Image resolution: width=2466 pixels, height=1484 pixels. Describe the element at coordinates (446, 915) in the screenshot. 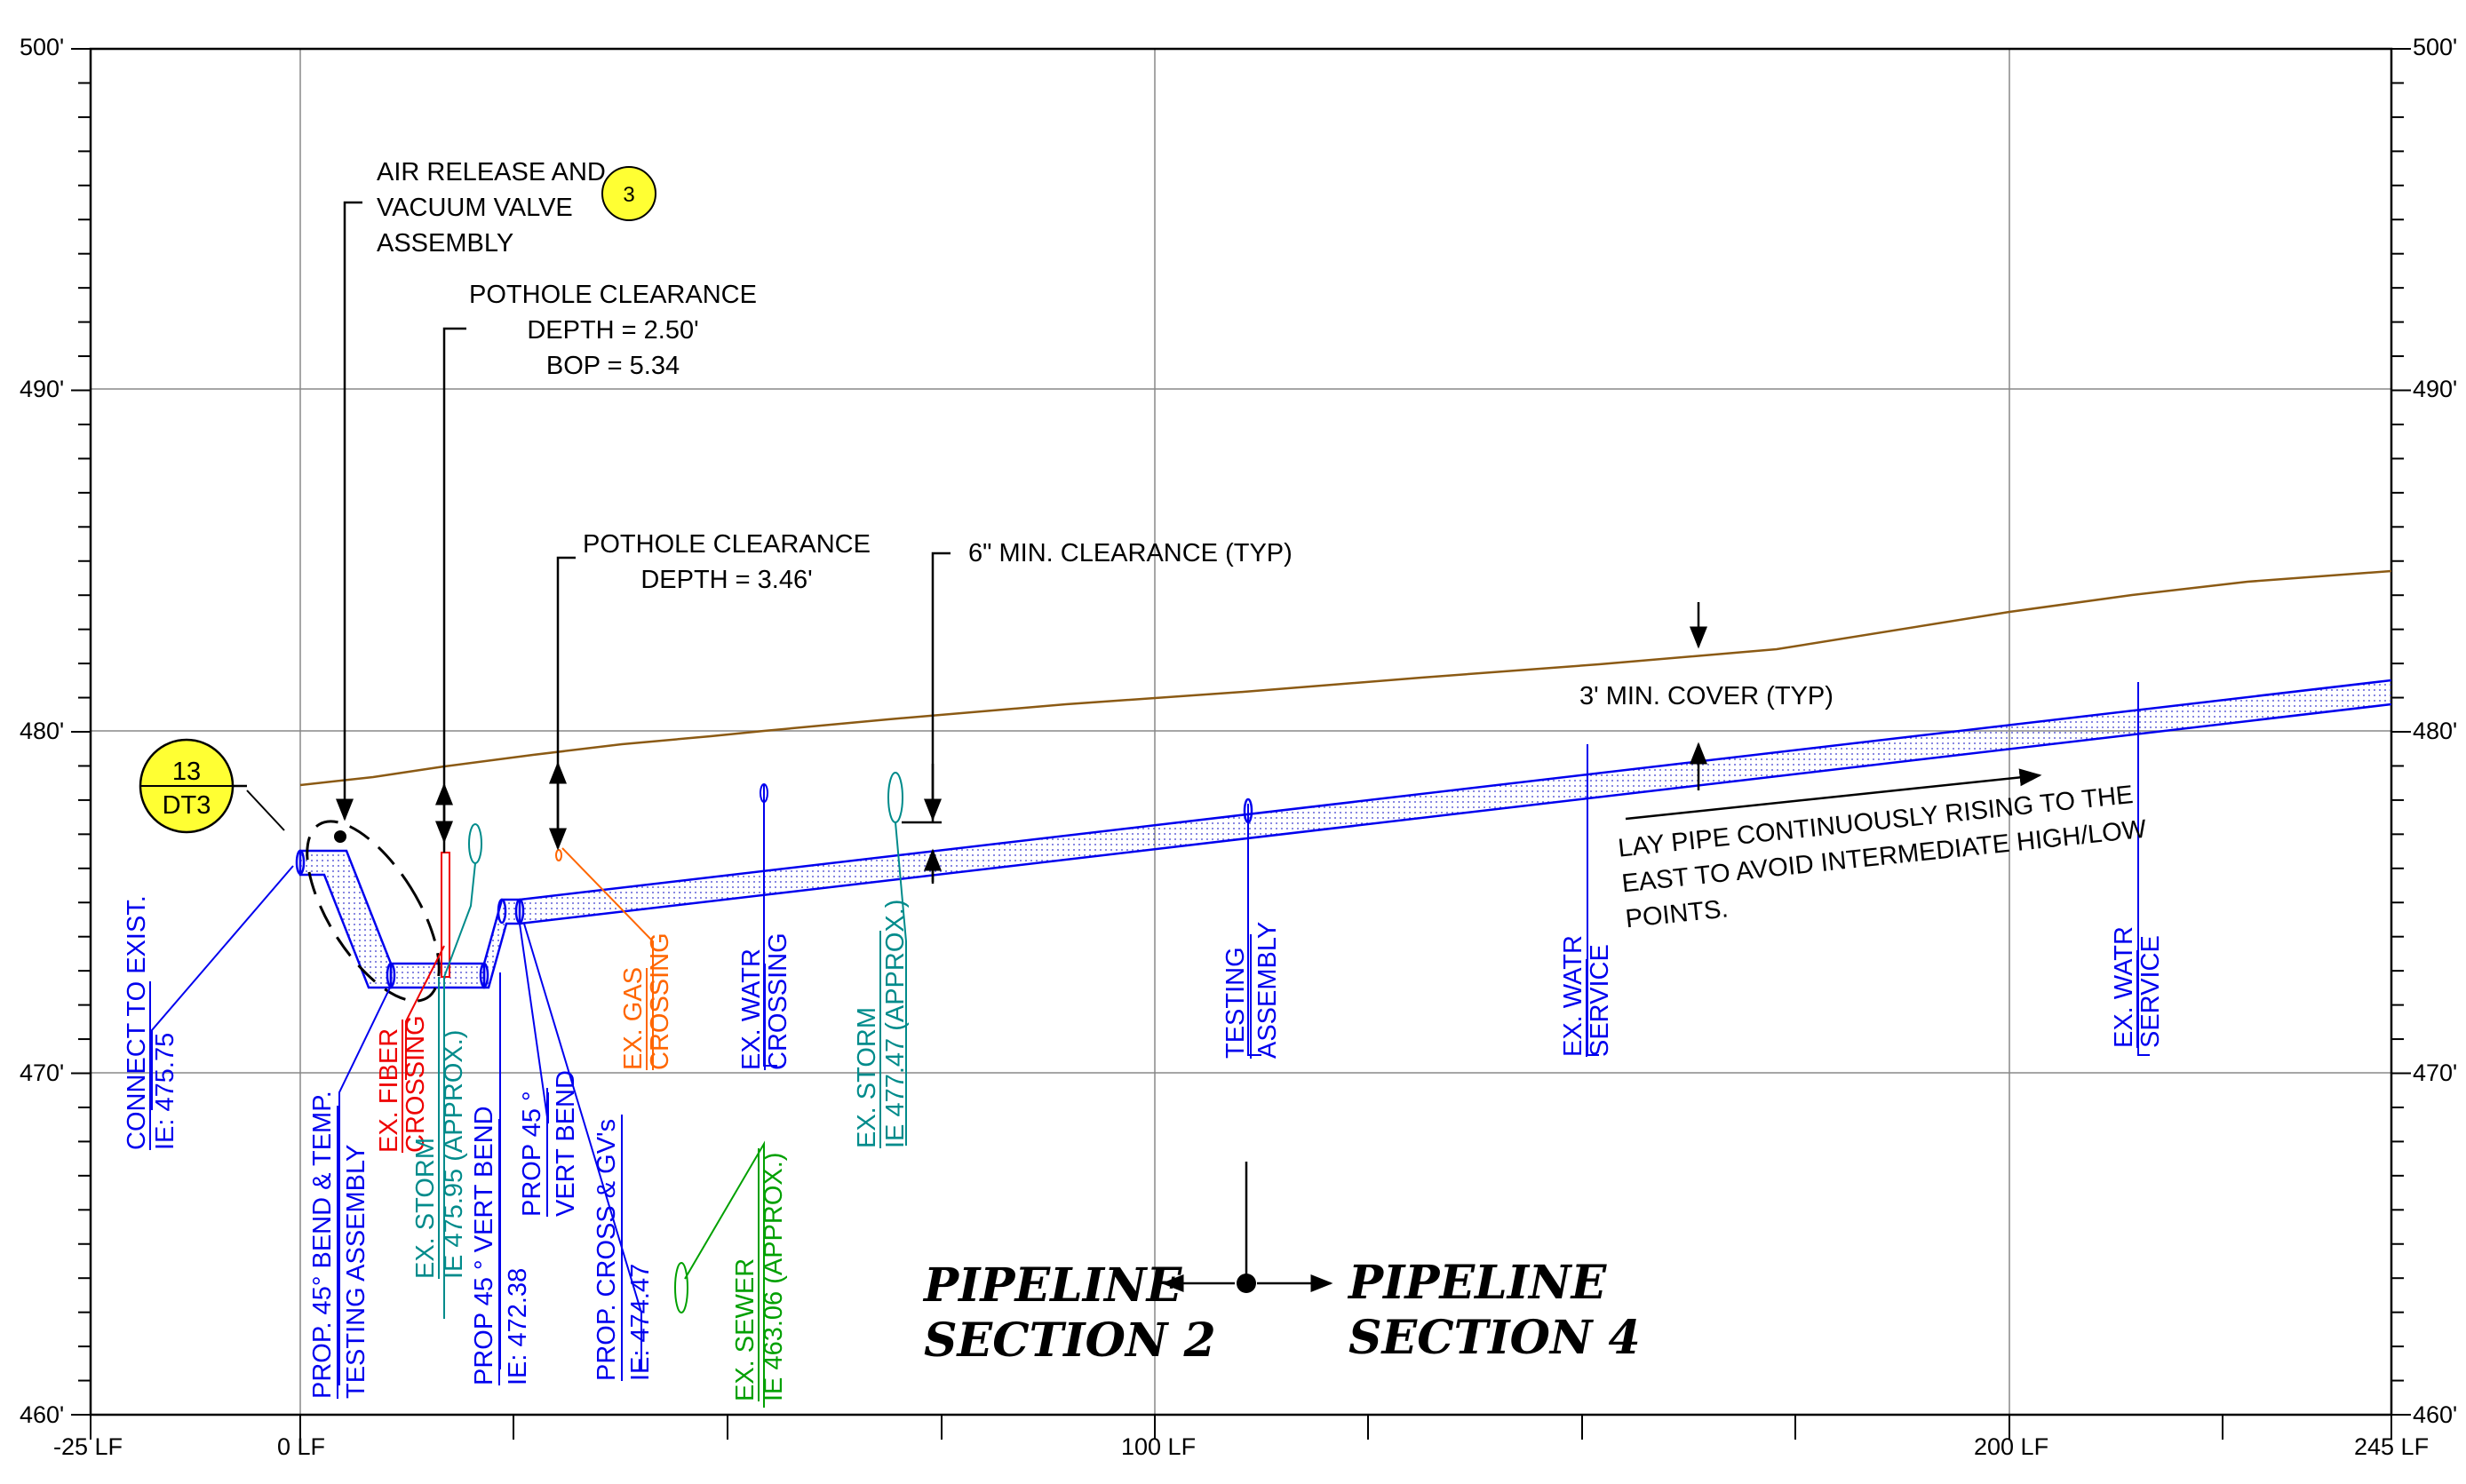

I see `fiber-crossing` at that location.